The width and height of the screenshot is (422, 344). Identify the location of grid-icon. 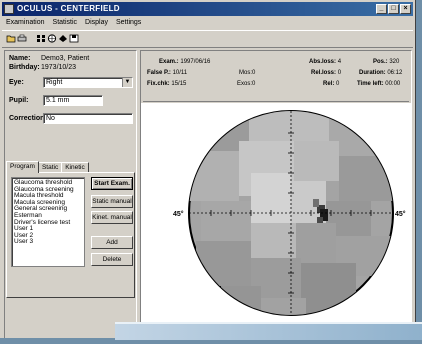
(41, 38).